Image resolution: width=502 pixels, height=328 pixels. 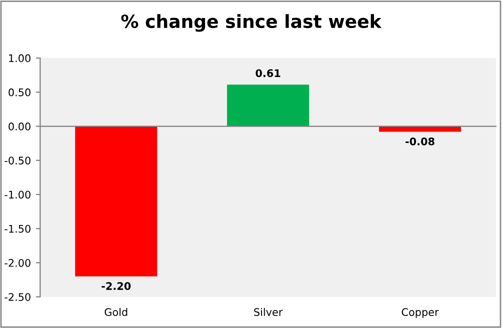 I want to click on x-tick-label: Silver, so click(x=268, y=312).